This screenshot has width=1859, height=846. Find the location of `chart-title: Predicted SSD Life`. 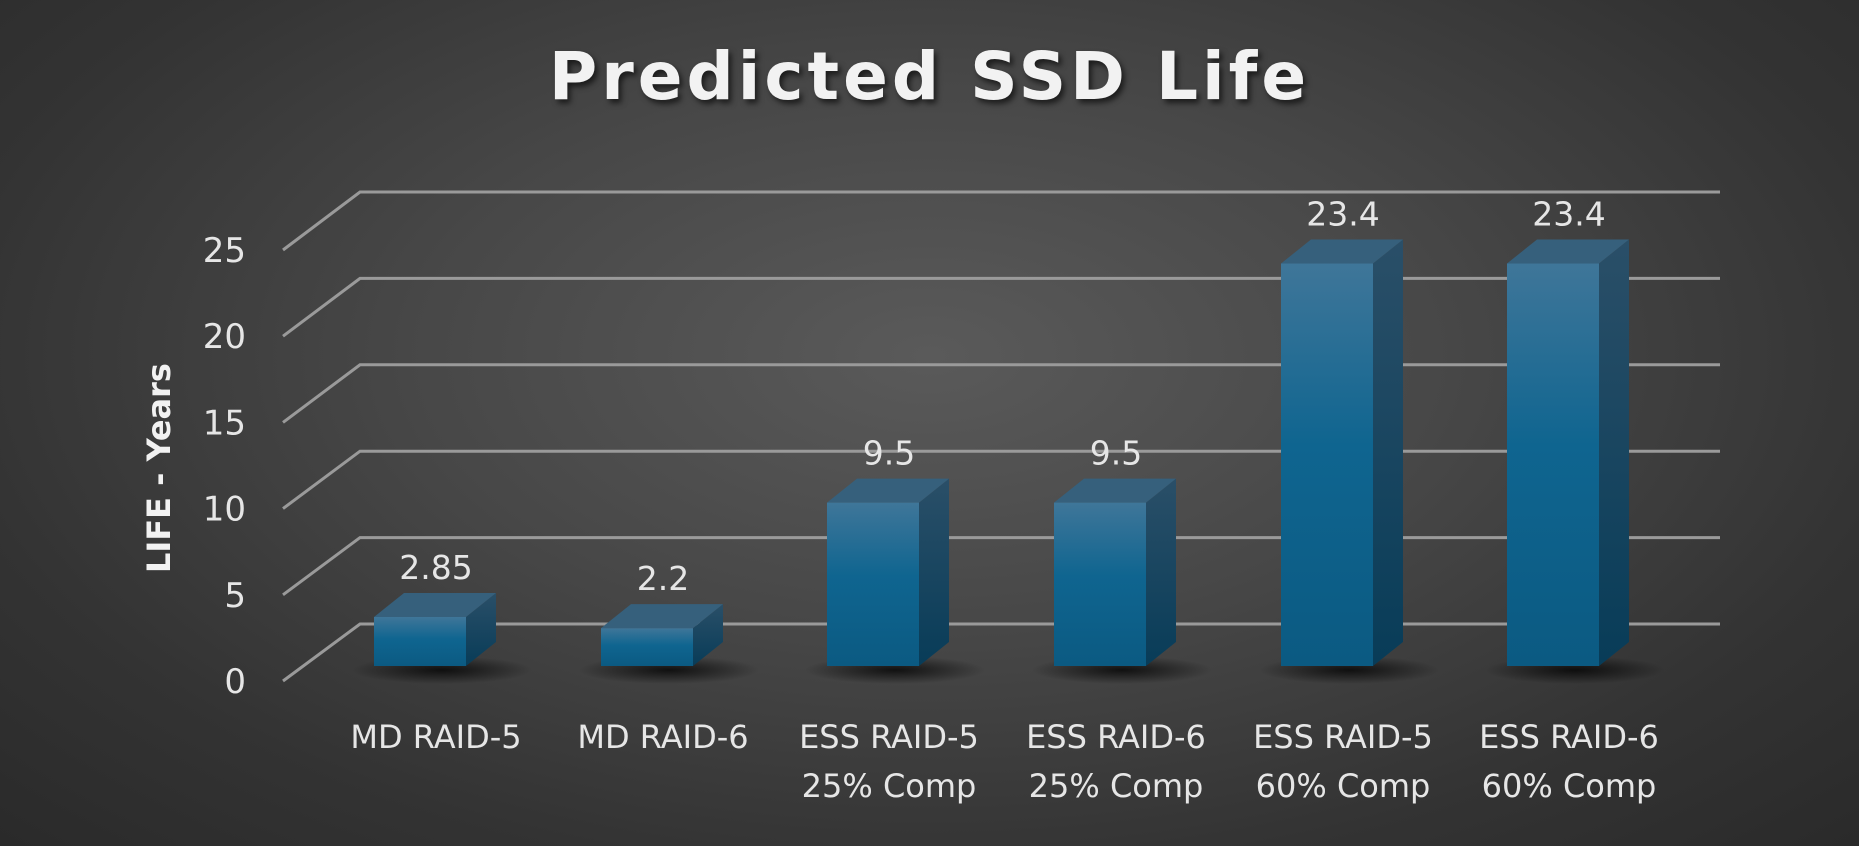

chart-title: Predicted SSD Life is located at coordinates (929, 76).